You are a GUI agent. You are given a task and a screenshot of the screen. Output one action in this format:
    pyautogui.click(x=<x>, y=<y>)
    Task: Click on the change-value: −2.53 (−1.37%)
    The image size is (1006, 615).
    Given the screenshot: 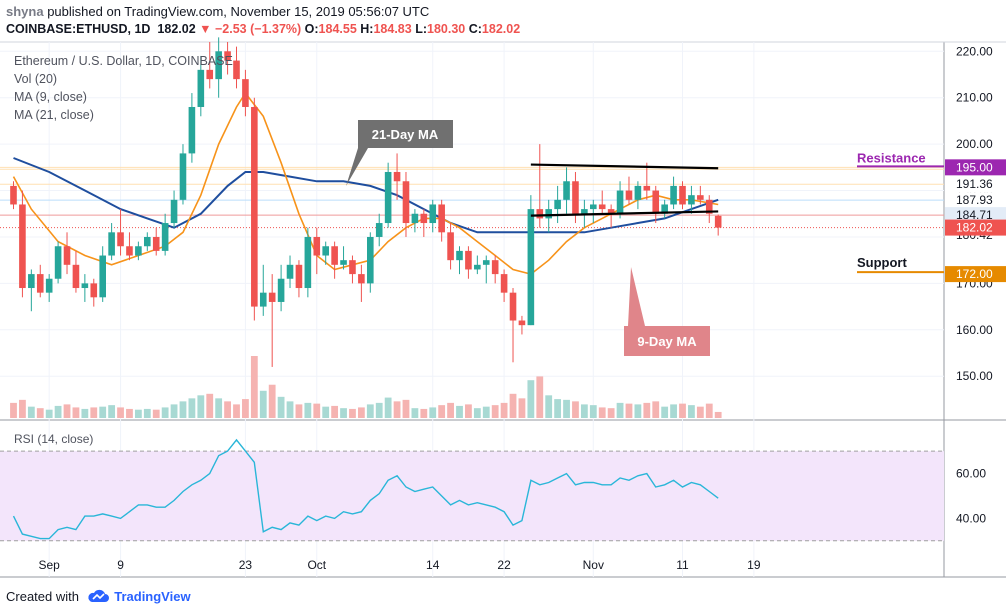 What is the action you would take?
    pyautogui.click(x=258, y=29)
    